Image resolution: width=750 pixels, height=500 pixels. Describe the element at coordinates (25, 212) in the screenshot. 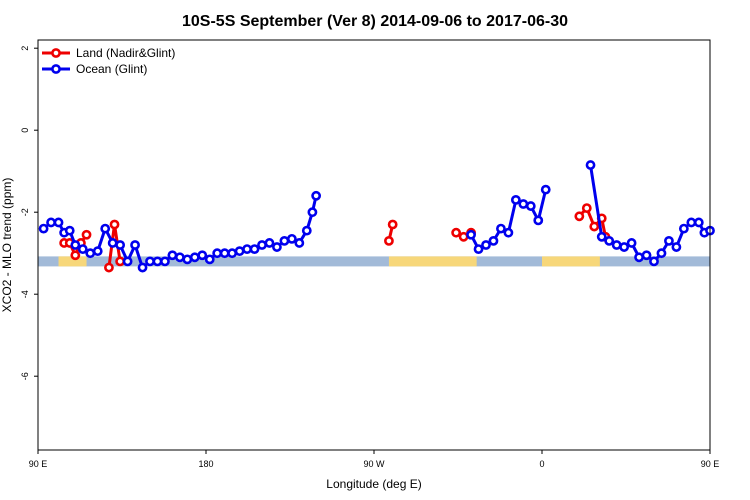

I see `y-tick-label: -2` at that location.